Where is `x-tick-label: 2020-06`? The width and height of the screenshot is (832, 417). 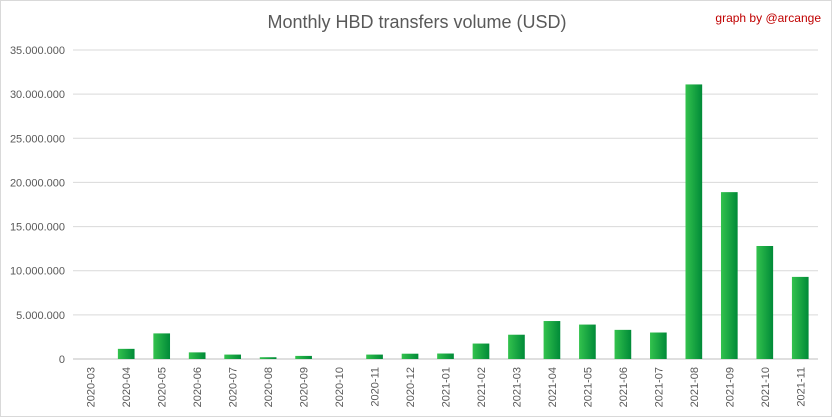 x-tick-label: 2020-06 is located at coordinates (198, 387).